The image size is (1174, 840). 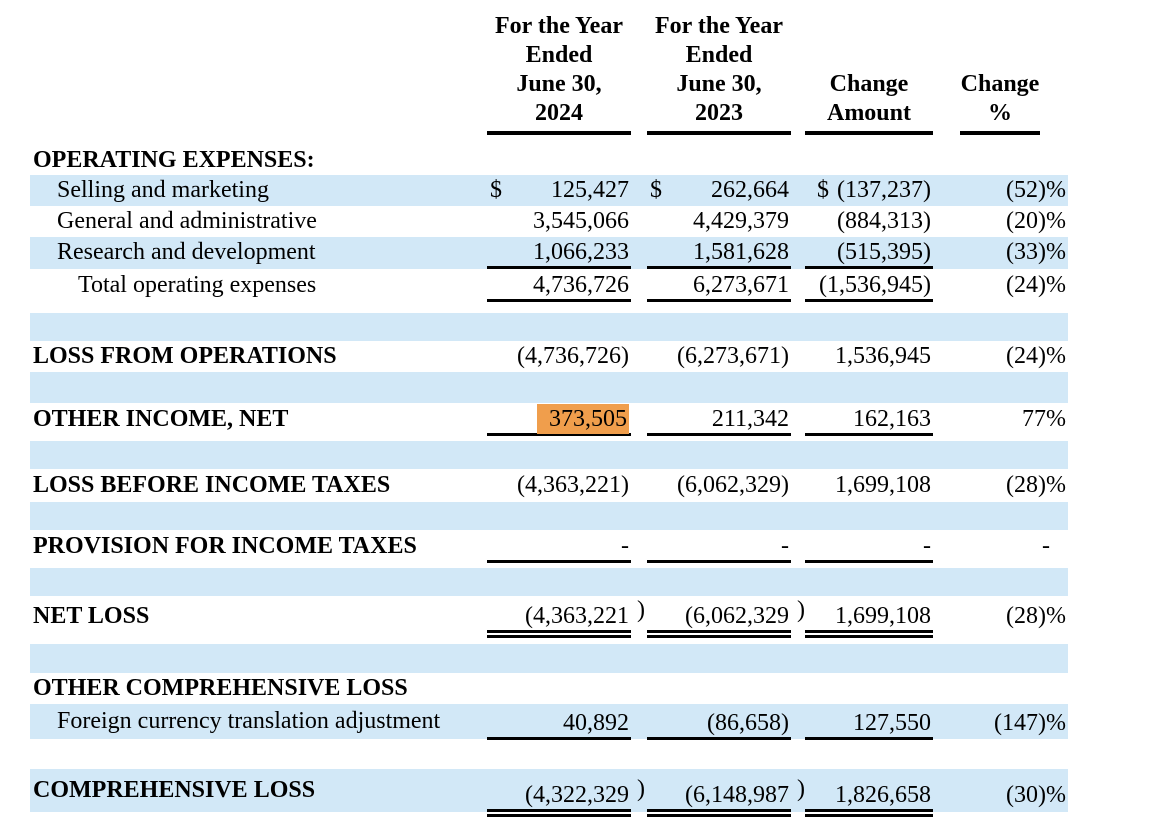 I want to click on header-line: Amount, so click(x=868, y=113).